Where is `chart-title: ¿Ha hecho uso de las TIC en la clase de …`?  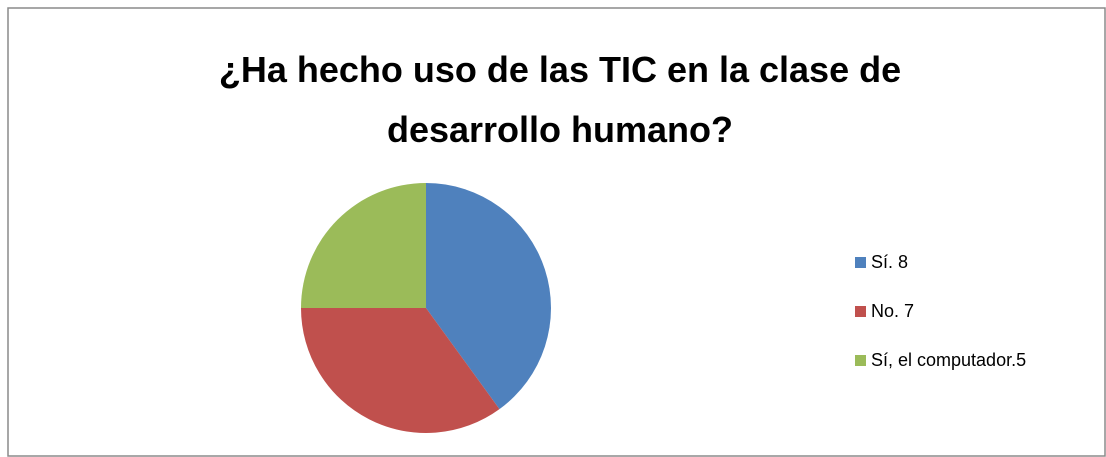 chart-title: ¿Ha hecho uso de las TIC en la clase de … is located at coordinates (560, 99).